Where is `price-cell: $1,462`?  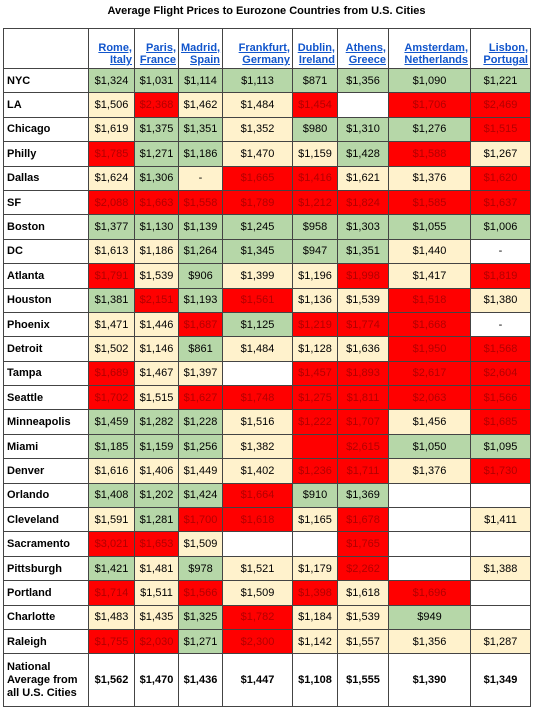
price-cell: $1,462 is located at coordinates (200, 105).